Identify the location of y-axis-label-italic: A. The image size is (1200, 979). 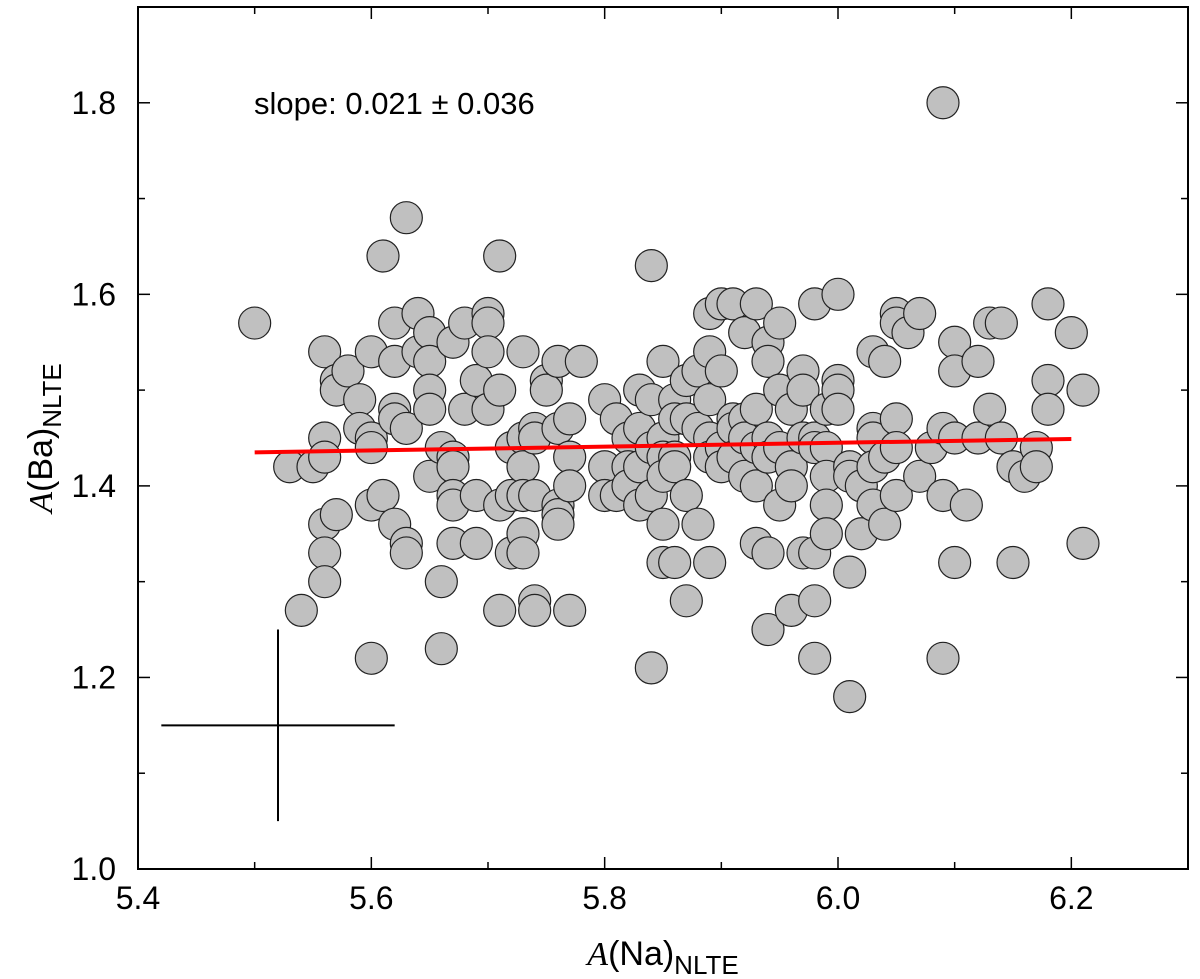
(41, 503).